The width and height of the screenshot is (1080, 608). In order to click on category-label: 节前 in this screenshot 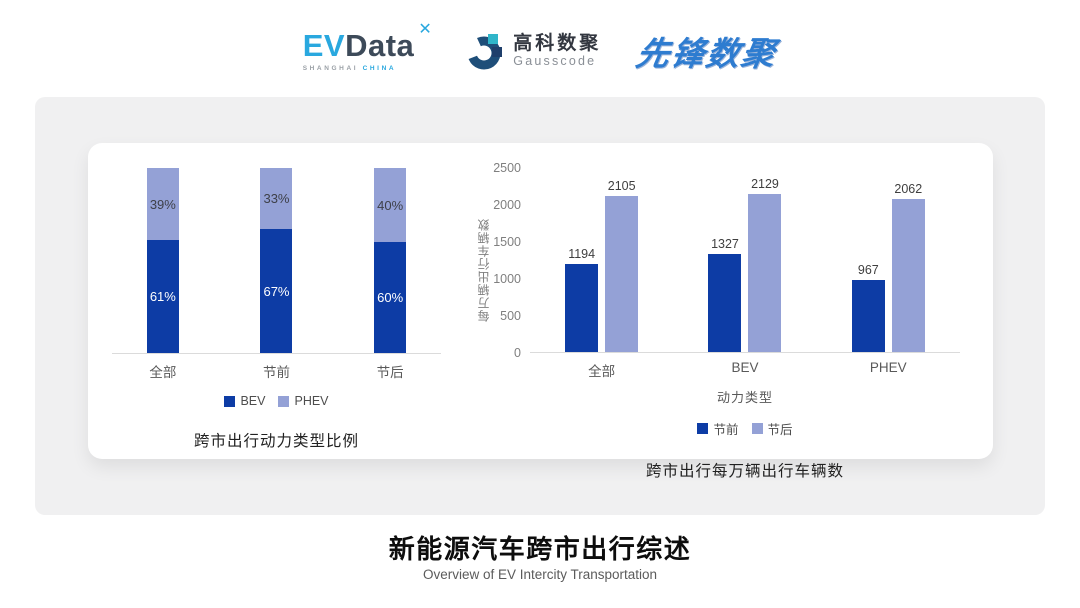, I will do `click(276, 372)`.